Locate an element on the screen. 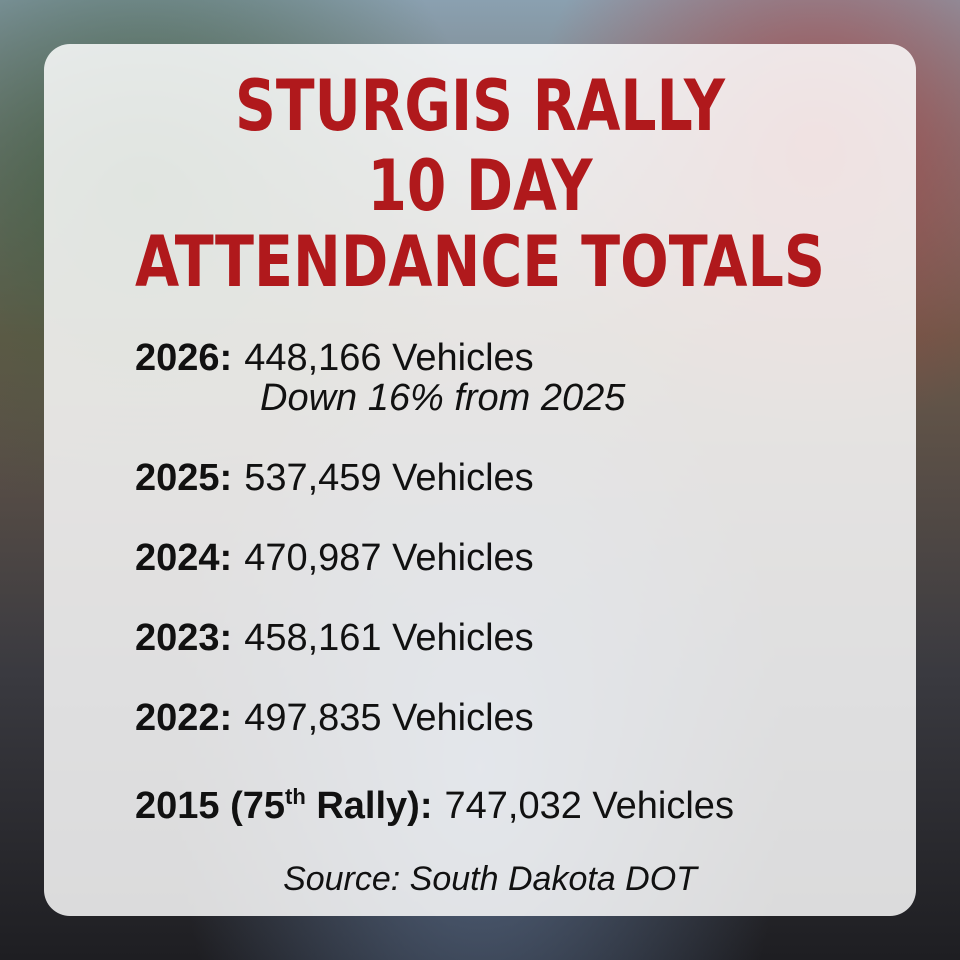 This screenshot has height=960, width=960. source: Source: South Dakota DOT is located at coordinates (491, 879).